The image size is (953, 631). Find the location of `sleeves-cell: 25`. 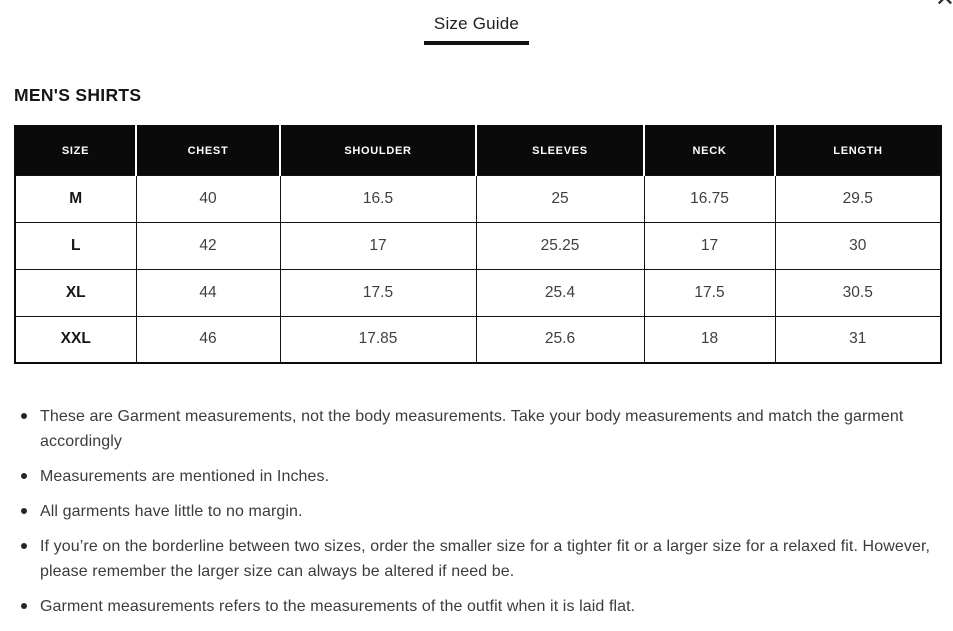

sleeves-cell: 25 is located at coordinates (560, 198).